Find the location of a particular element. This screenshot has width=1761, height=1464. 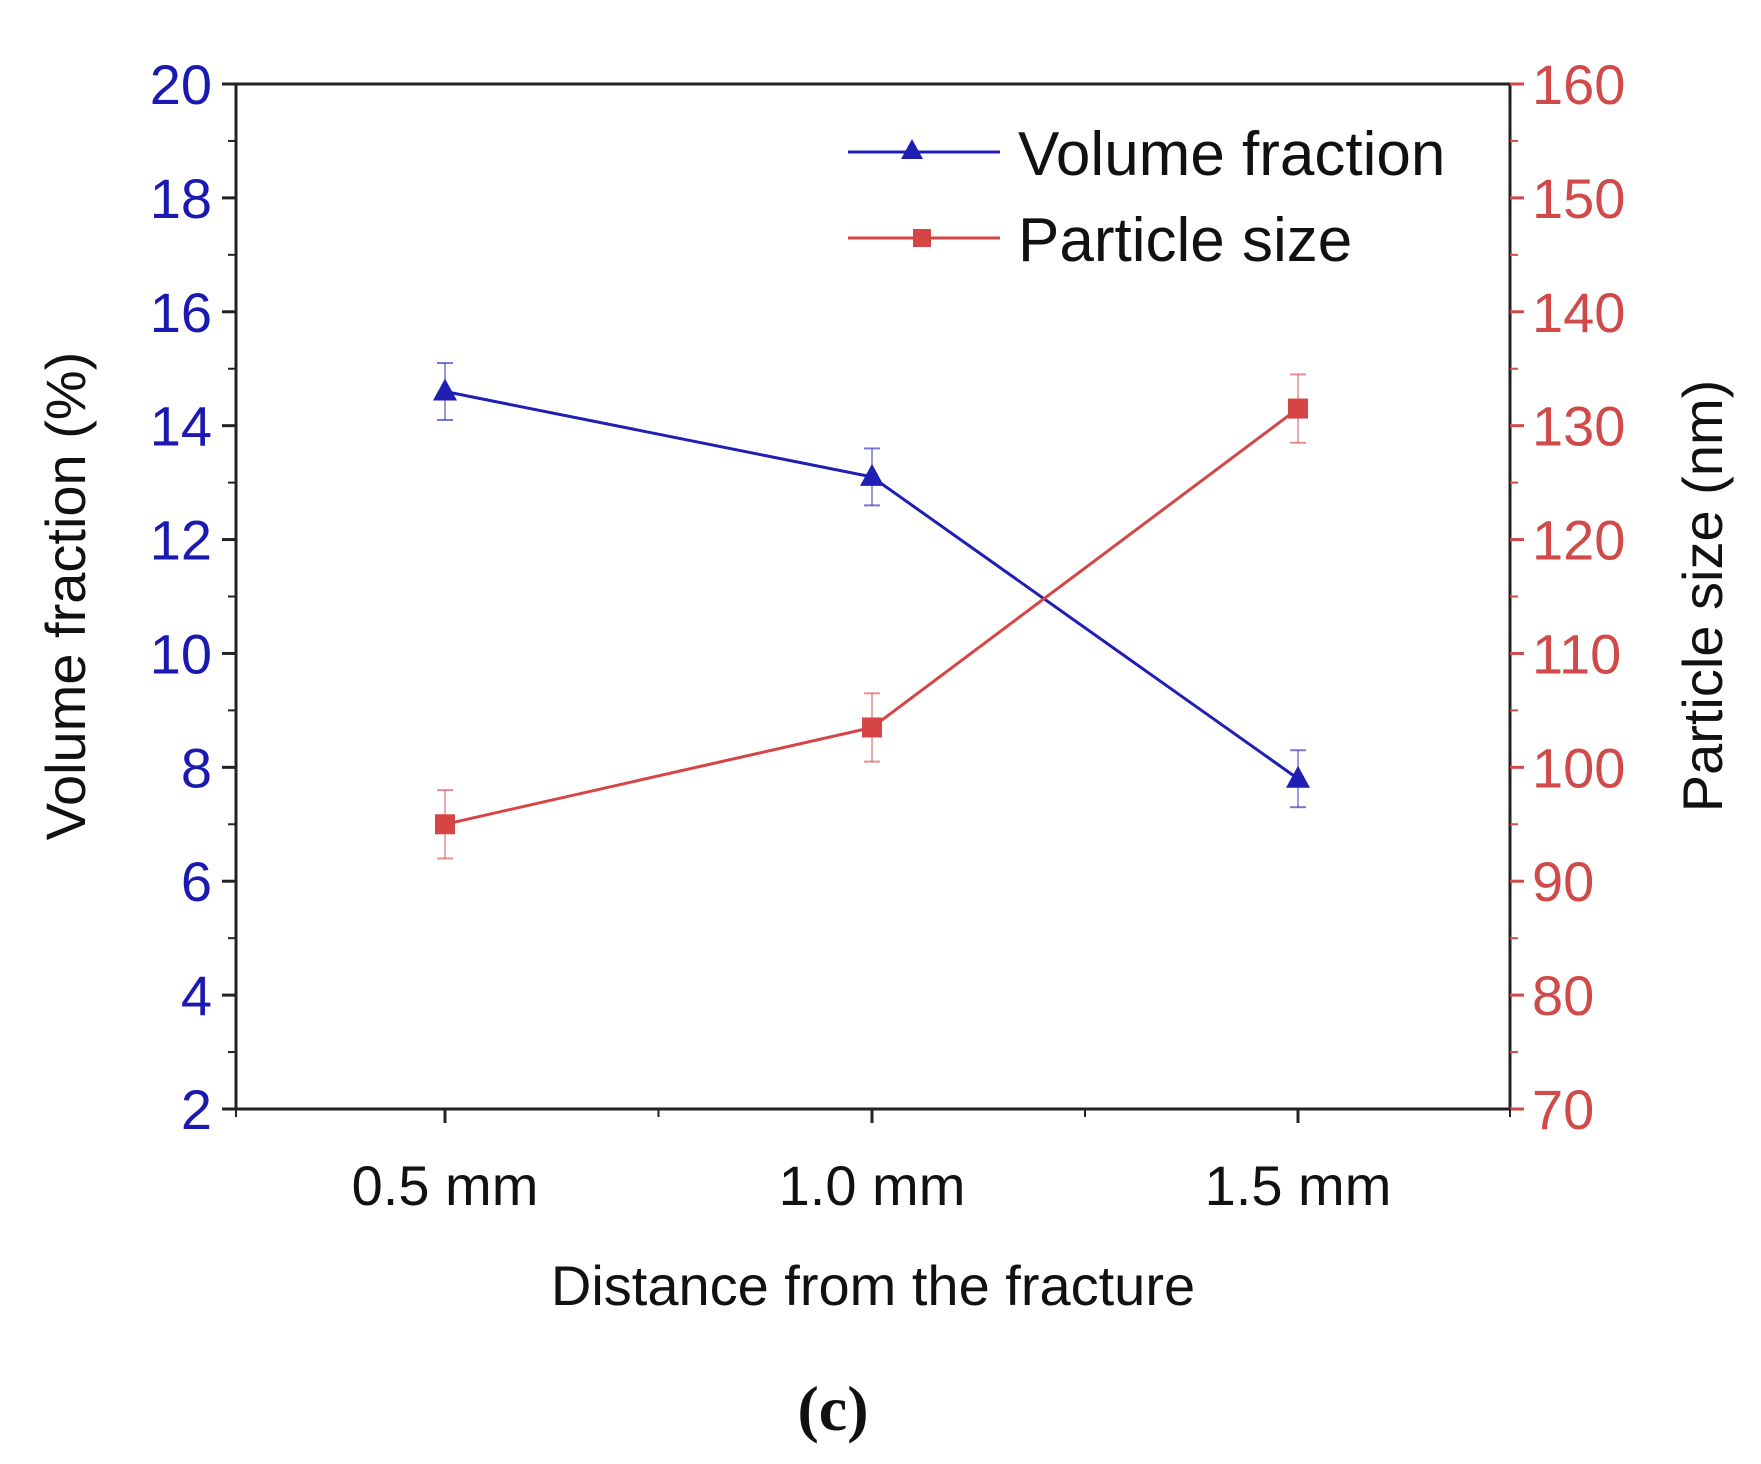

x-axis: 0.5 mm 1.0 mm 1.5 mm is located at coordinates (873, 1163).